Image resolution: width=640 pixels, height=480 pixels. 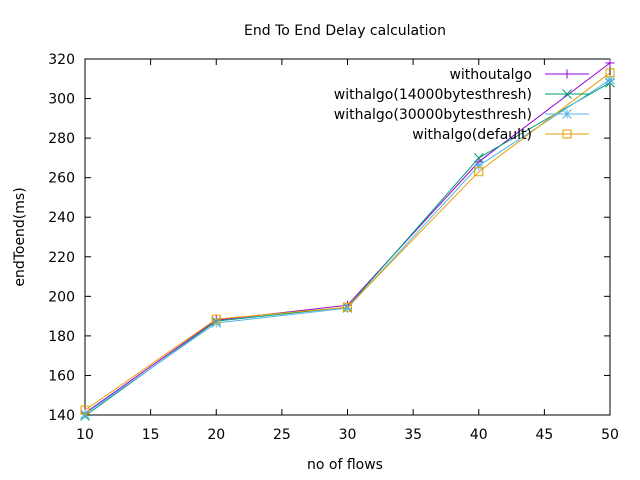 I want to click on chart-title: End To End Delay calculation, so click(x=345, y=31).